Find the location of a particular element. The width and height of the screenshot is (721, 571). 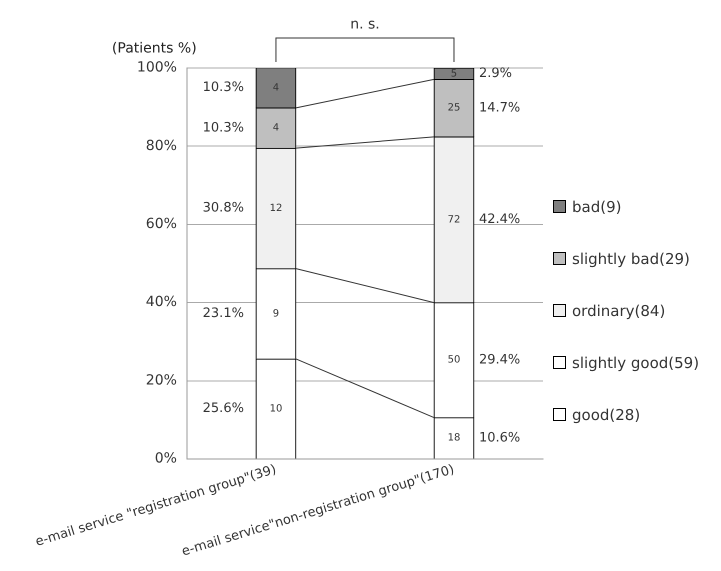

annotation: 23.1% is located at coordinates (223, 314).